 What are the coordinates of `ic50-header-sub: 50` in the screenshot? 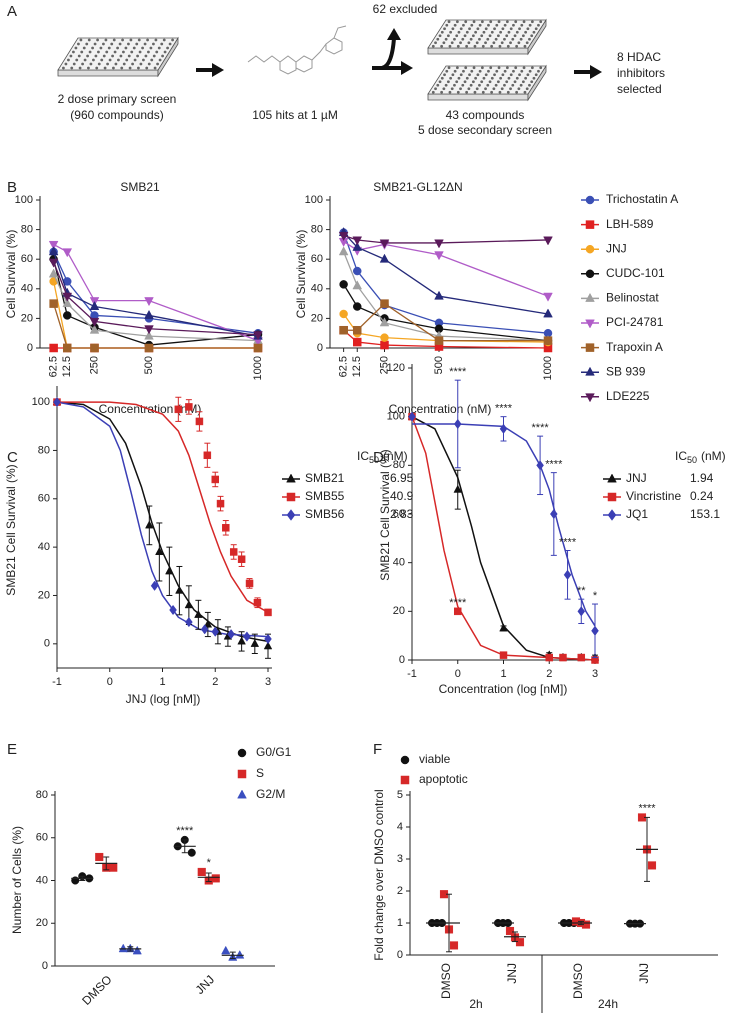 It's located at (692, 460).